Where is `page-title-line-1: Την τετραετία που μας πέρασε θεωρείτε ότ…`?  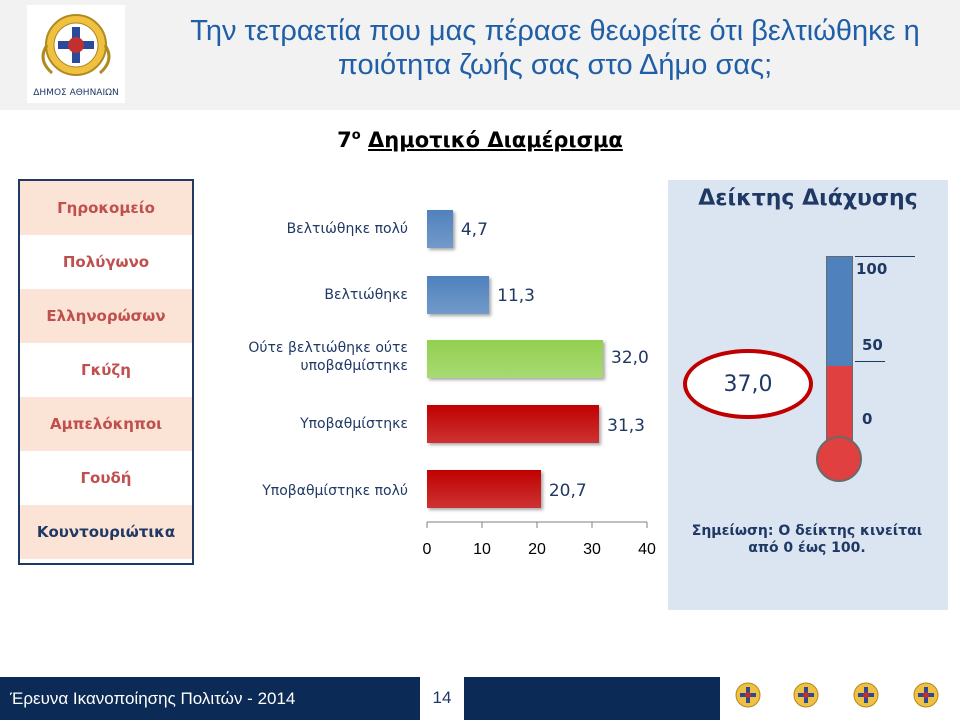
page-title-line-1: Την τετραετία που μας πέρασε θεωρείτε ότ… is located at coordinates (555, 31).